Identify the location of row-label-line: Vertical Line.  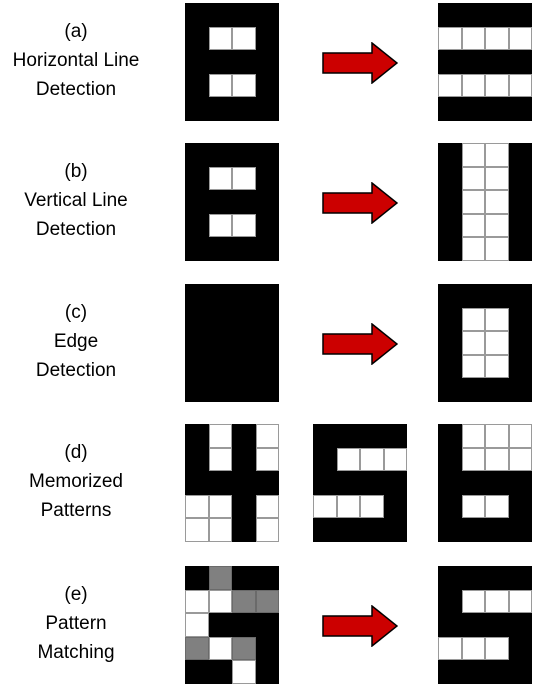
(76, 200).